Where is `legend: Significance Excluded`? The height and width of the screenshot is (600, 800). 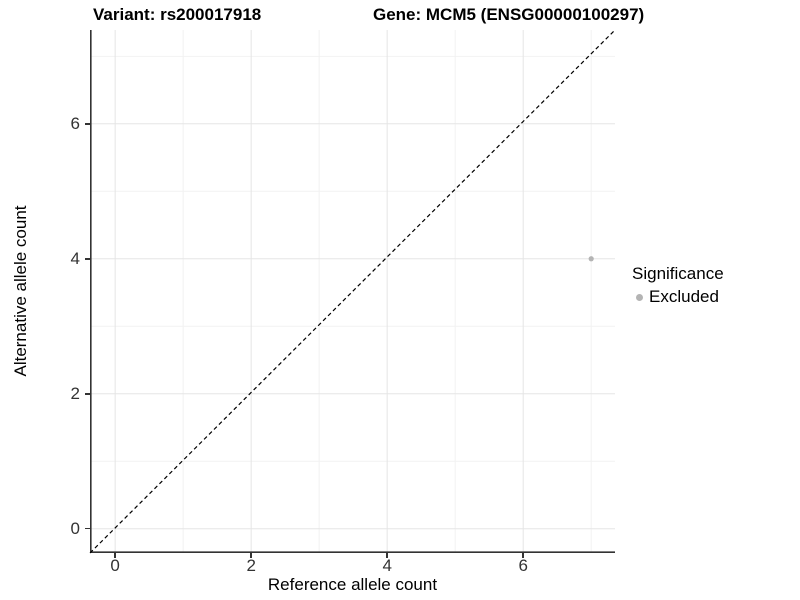
legend: Significance Excluded is located at coordinates (678, 285).